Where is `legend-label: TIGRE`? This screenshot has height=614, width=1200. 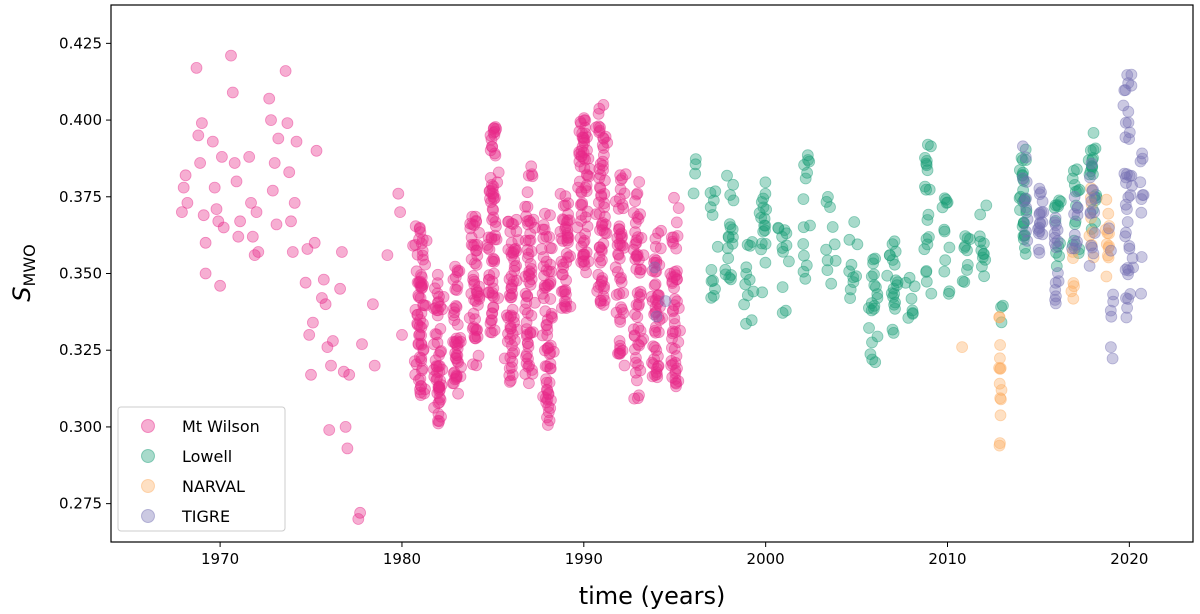 legend-label: TIGRE is located at coordinates (205, 516).